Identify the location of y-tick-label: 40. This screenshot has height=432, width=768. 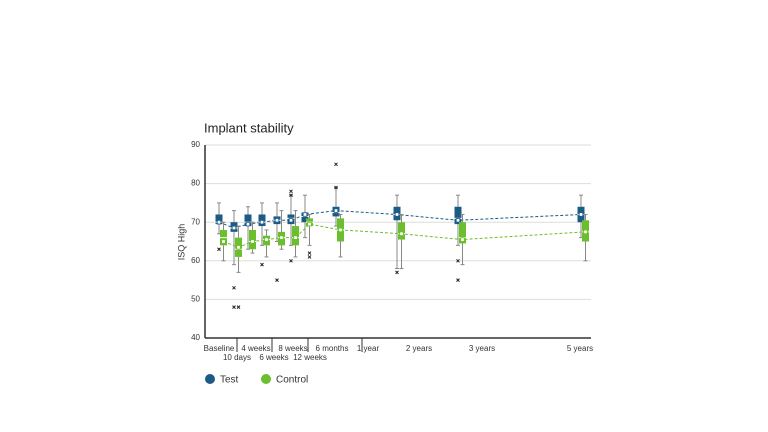
(195, 337).